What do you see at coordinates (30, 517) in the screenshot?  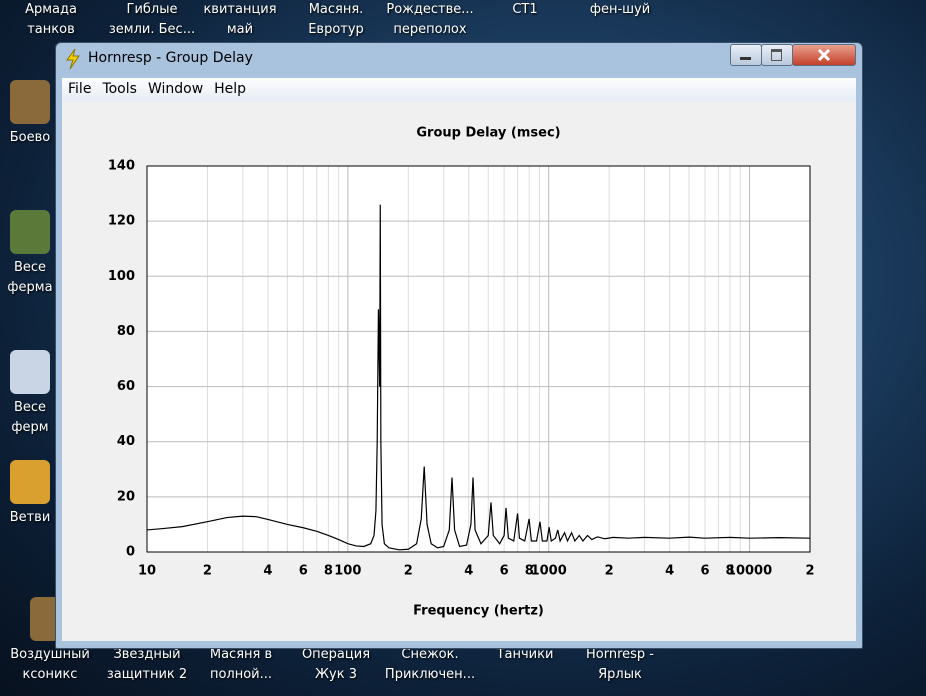 I see `icon-label: Ветви` at bounding box center [30, 517].